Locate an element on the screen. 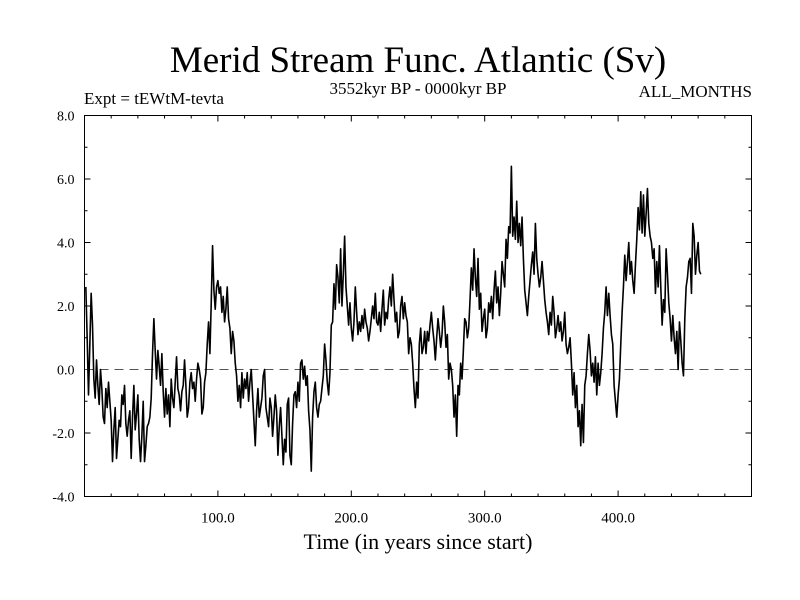 This screenshot has width=800, height=600. x-tick-label: 400.0 is located at coordinates (618, 519).